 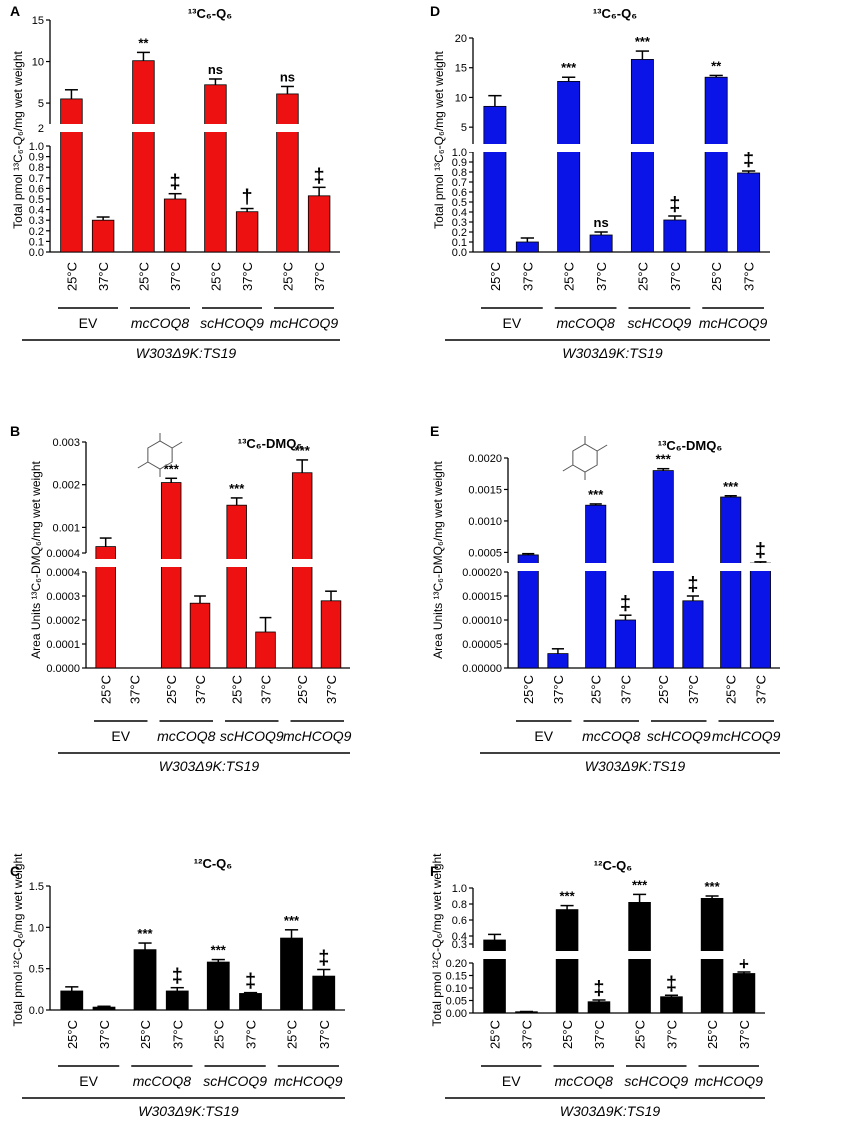 What do you see at coordinates (459, 921) in the screenshot?
I see `panel-F-ytick-label: 0.6` at bounding box center [459, 921].